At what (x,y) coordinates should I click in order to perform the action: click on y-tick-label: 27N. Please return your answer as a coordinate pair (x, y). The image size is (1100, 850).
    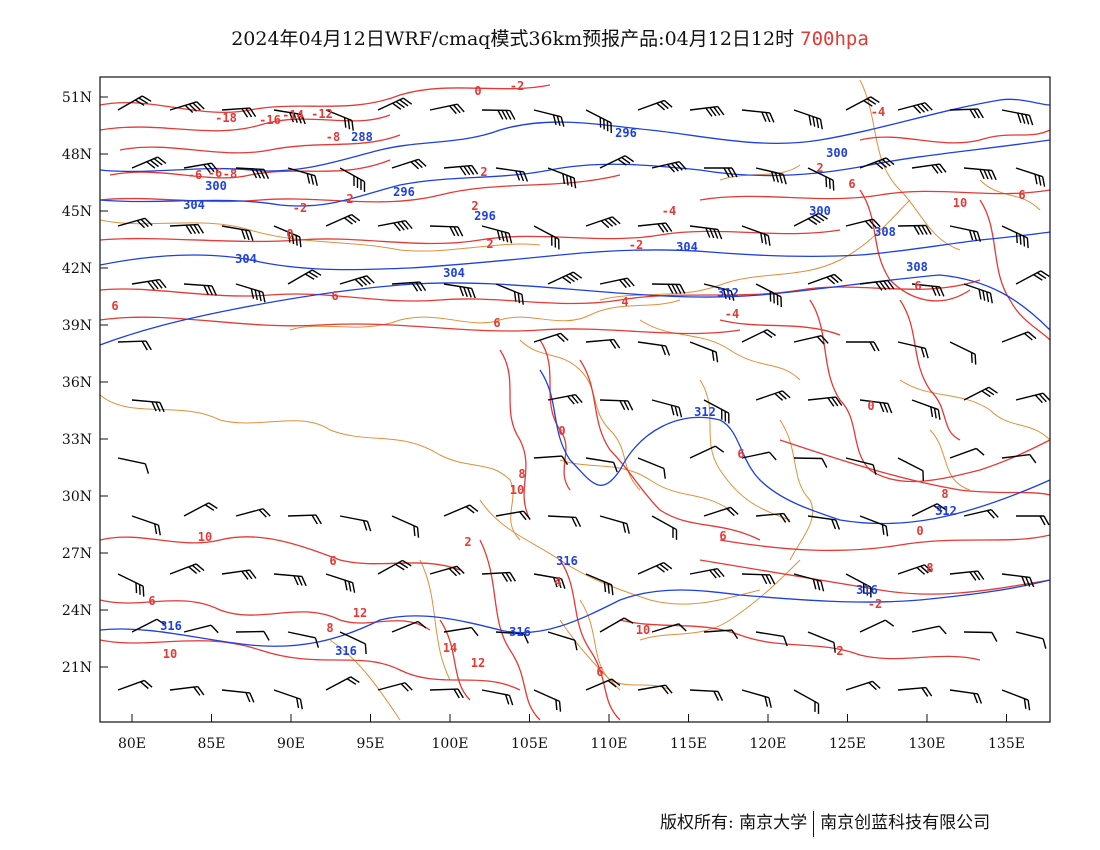
    Looking at the image, I should click on (77, 554).